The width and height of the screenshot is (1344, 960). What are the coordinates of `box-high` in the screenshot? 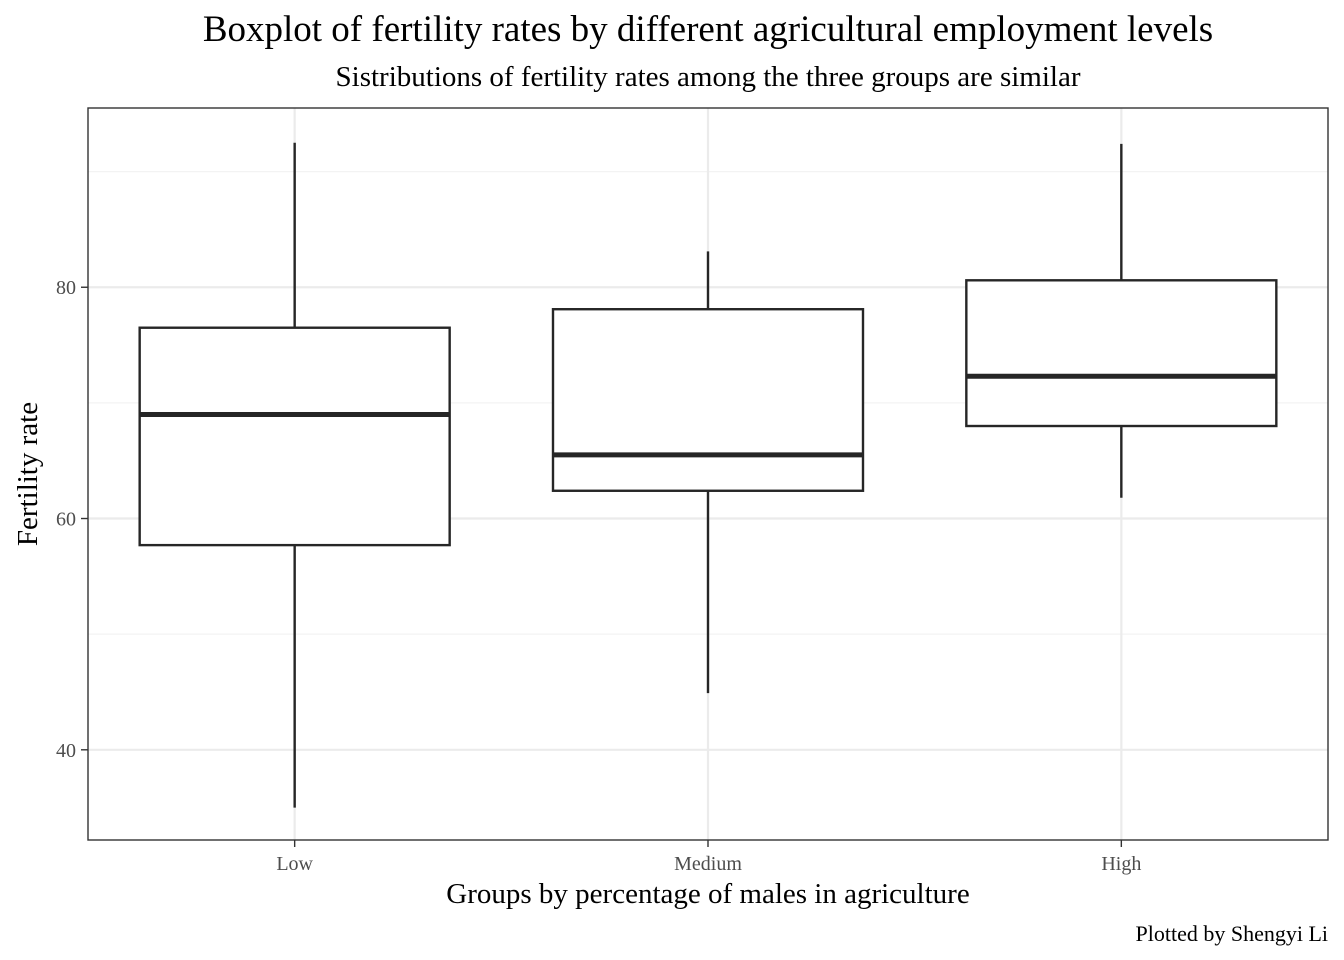 It's located at (1121, 353).